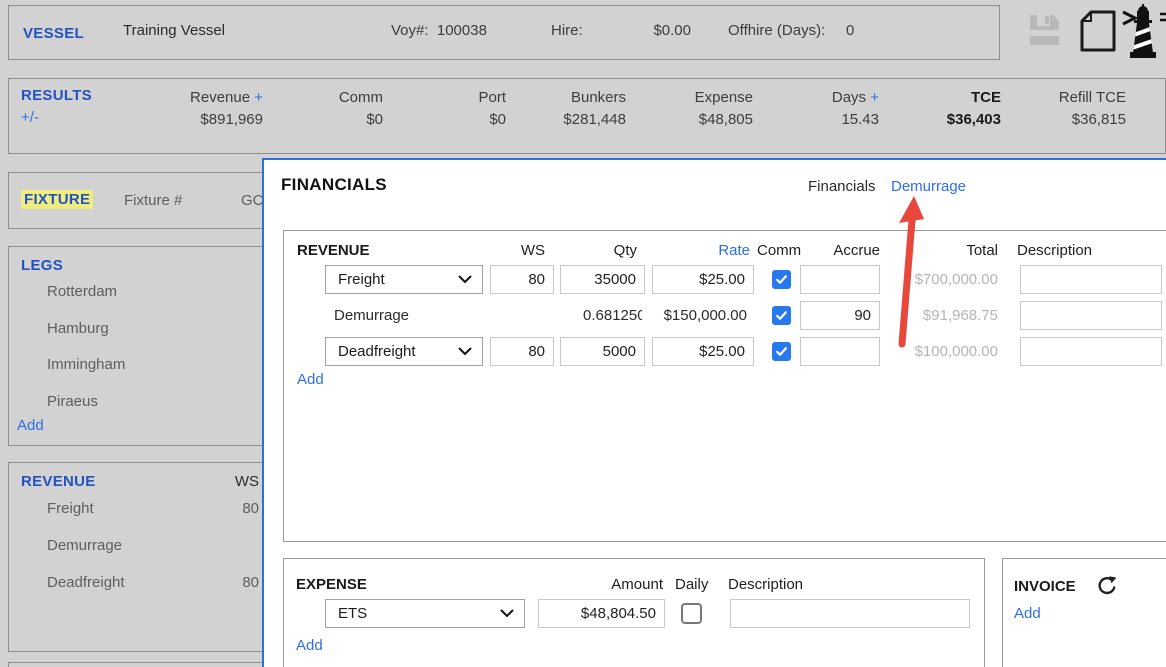  Describe the element at coordinates (174, 30) in the screenshot. I see `vessel-name: Training Vessel` at that location.